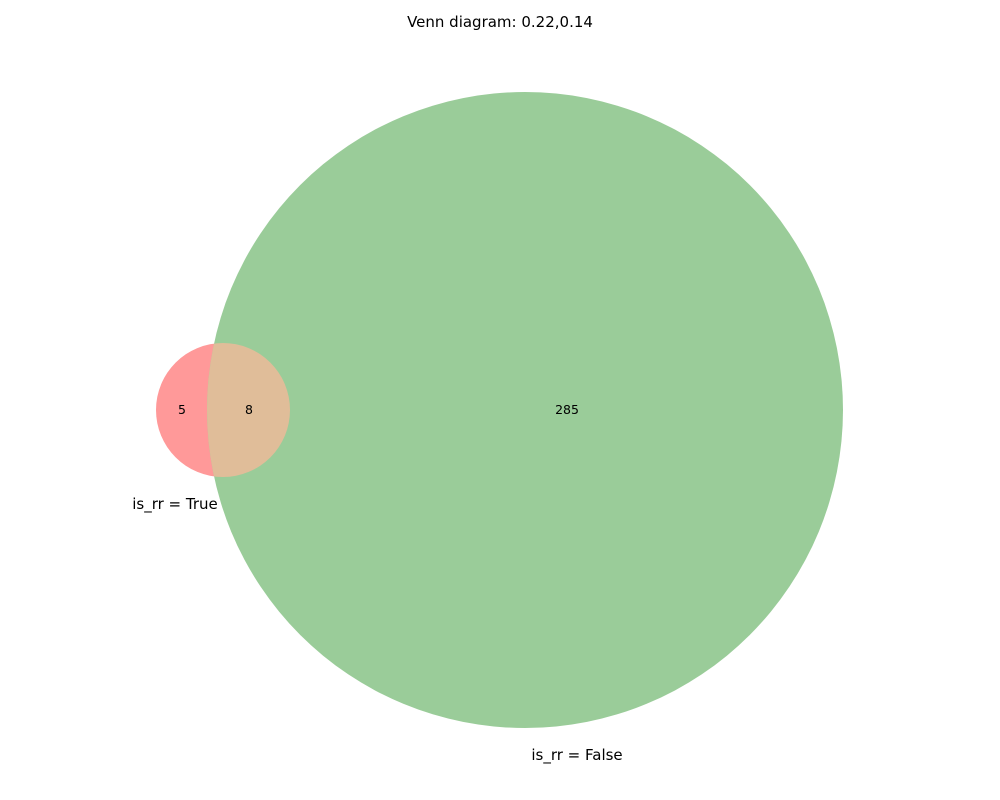 The height and width of the screenshot is (800, 1000). What do you see at coordinates (500, 22) in the screenshot?
I see `figure-title: Venn diagram: 0.22,0.14` at bounding box center [500, 22].